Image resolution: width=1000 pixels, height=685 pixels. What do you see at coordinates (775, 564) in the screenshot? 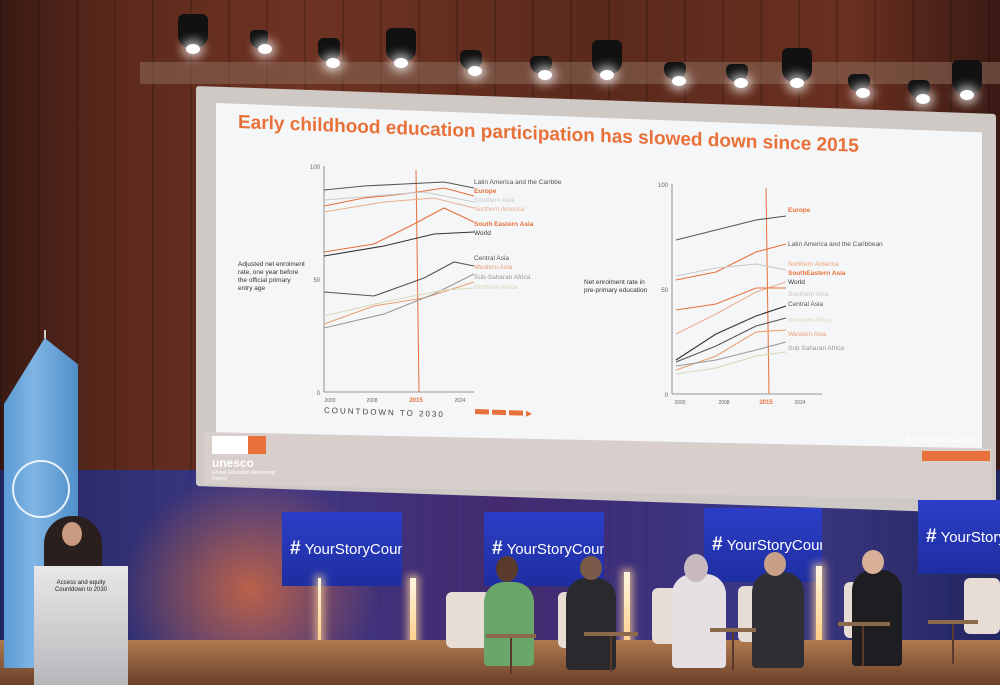
I see `panelist-4-head` at bounding box center [775, 564].